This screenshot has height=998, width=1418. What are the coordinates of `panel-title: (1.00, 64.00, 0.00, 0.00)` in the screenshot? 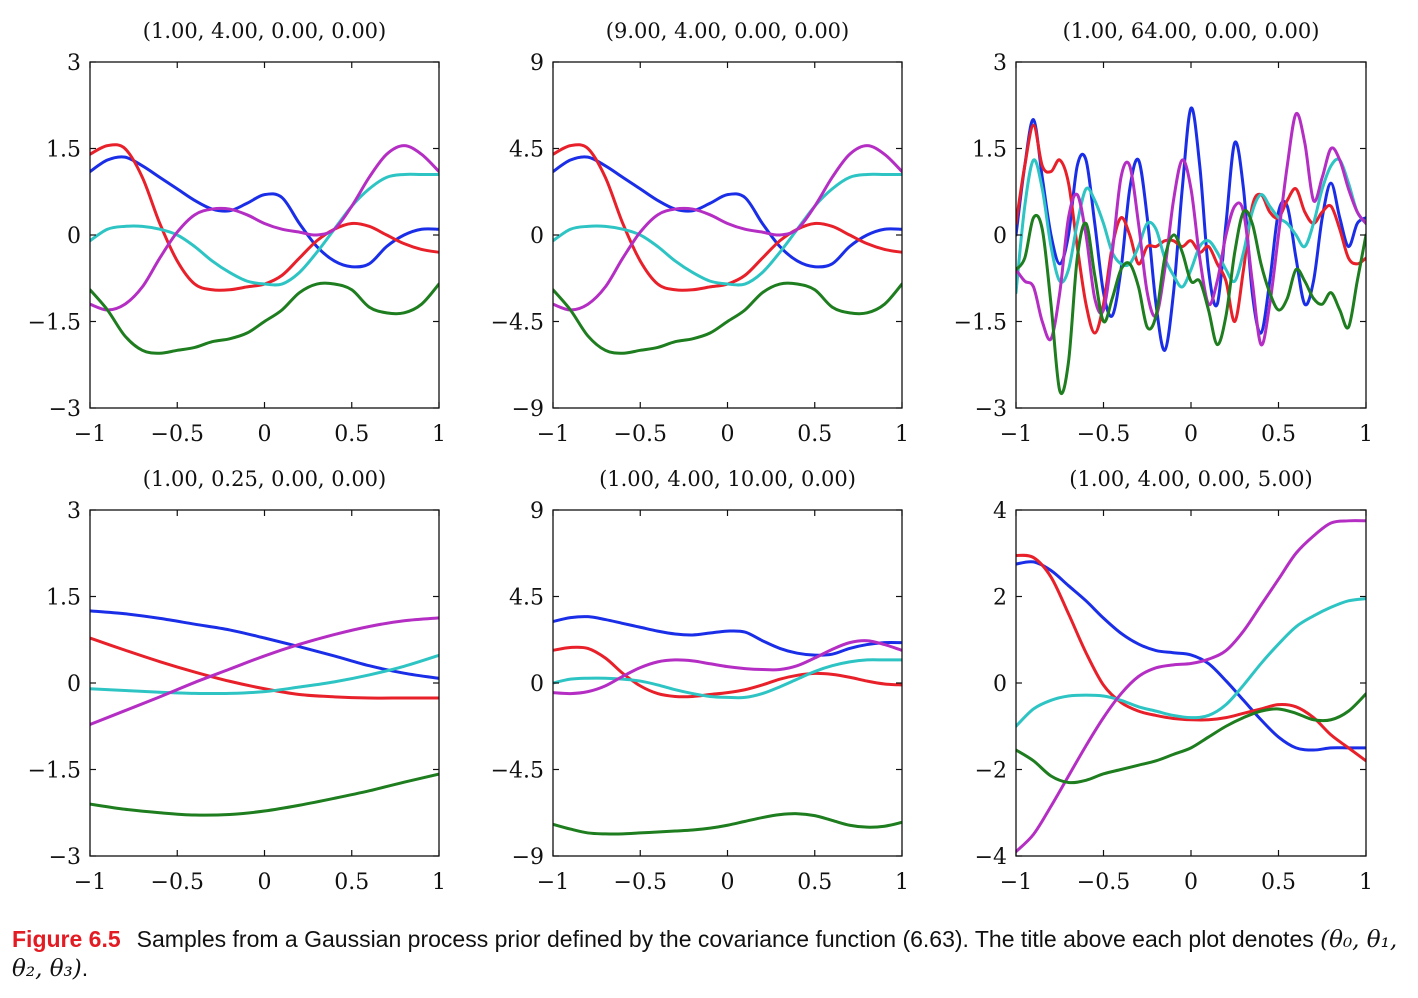 It's located at (1191, 31).